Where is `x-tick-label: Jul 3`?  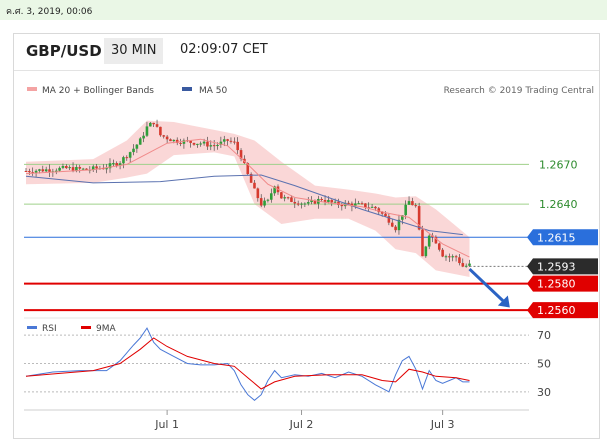
x-tick-label: Jul 3 is located at coordinates (442, 424).